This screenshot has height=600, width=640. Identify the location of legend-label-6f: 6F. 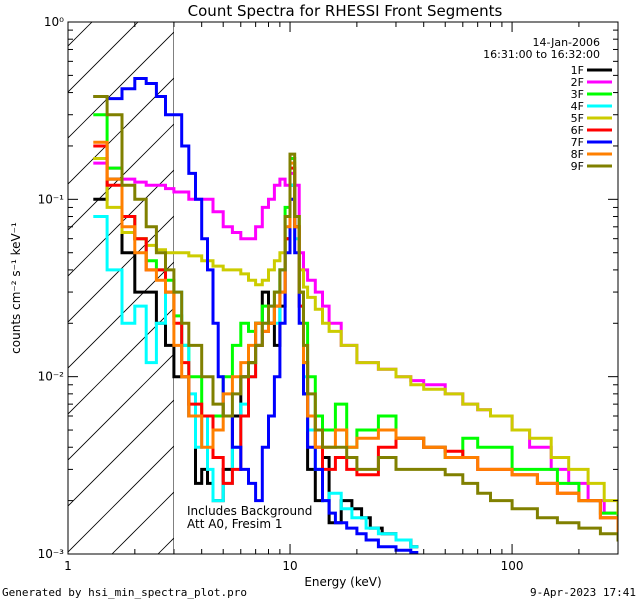
(577, 130).